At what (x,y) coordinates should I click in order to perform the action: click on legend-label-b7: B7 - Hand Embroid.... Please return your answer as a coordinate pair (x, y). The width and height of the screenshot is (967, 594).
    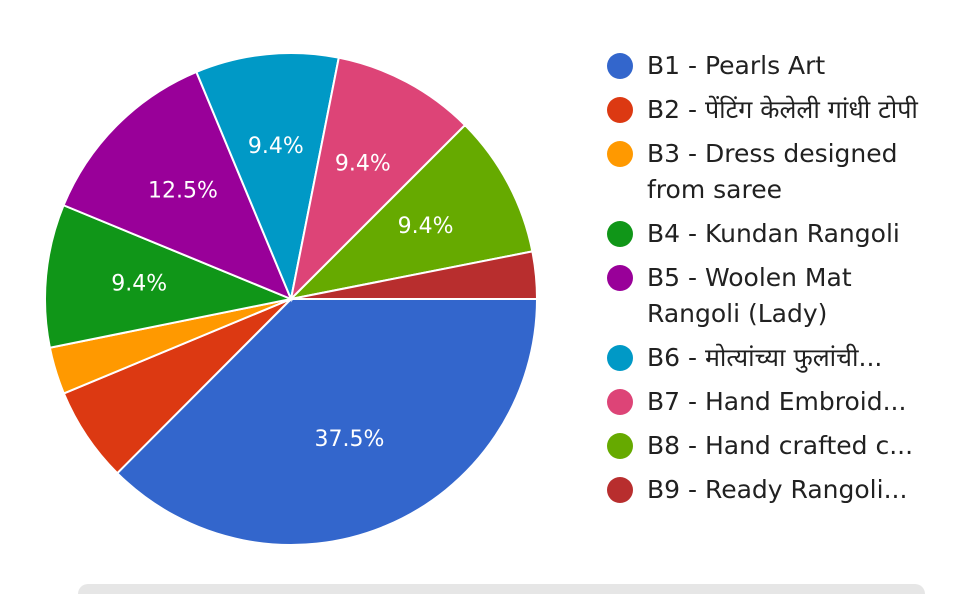
    Looking at the image, I should click on (777, 401).